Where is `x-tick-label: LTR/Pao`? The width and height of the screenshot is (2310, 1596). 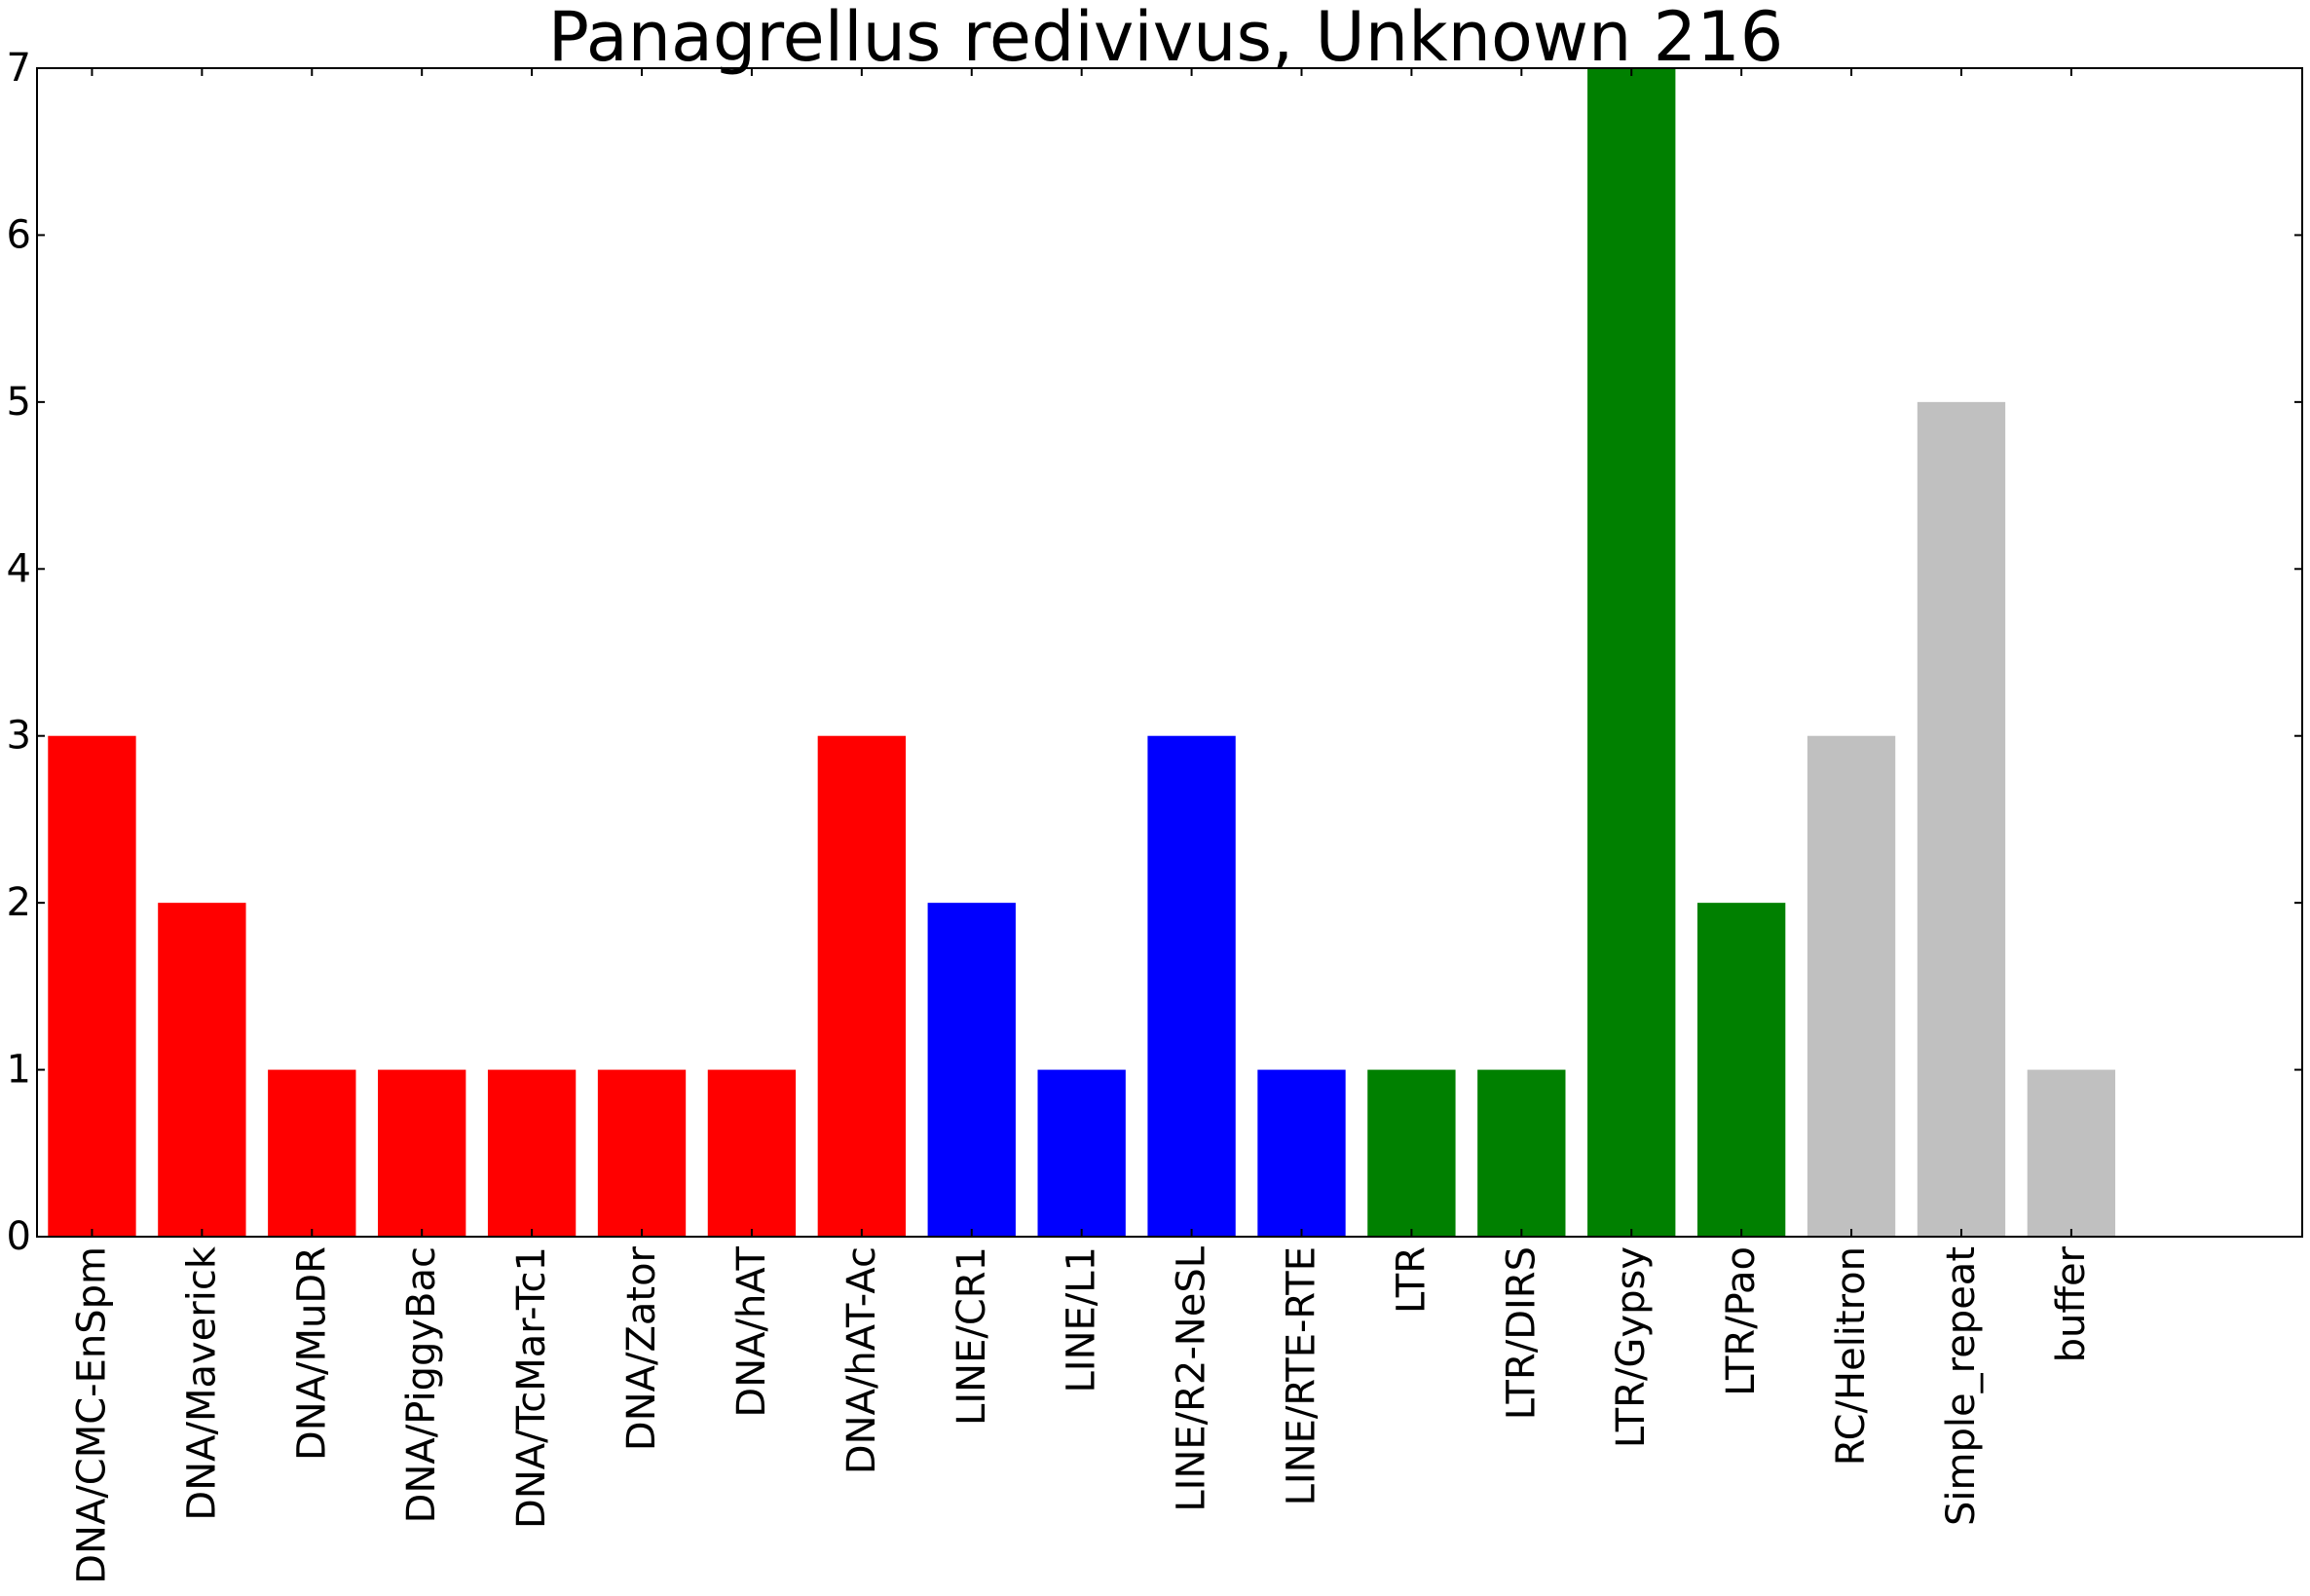
x-tick-label: LTR/Pao is located at coordinates (1741, 1321).